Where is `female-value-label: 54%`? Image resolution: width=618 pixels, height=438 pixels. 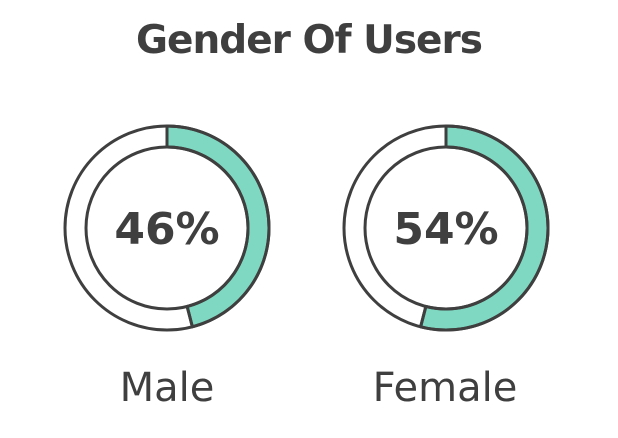 female-value-label: 54% is located at coordinates (445, 229).